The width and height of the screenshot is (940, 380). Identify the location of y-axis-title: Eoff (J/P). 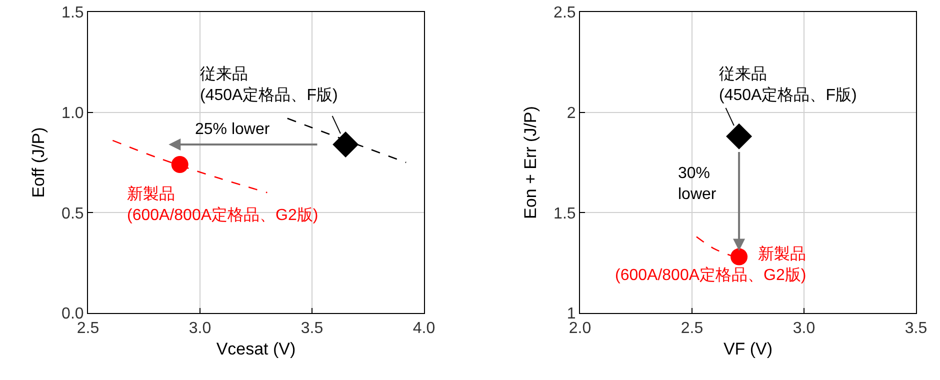
(38, 162).